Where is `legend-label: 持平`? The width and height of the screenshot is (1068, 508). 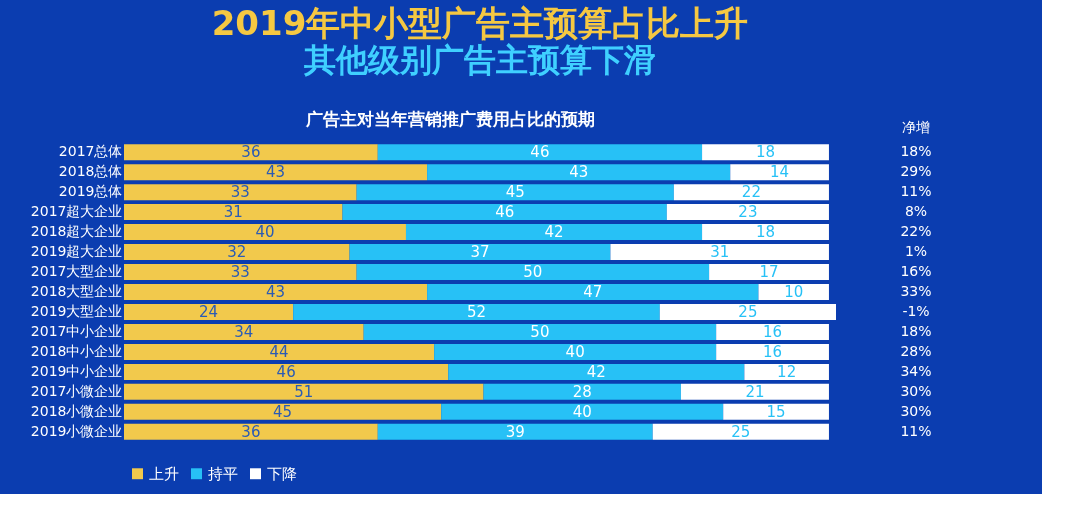 legend-label: 持平 is located at coordinates (223, 473).